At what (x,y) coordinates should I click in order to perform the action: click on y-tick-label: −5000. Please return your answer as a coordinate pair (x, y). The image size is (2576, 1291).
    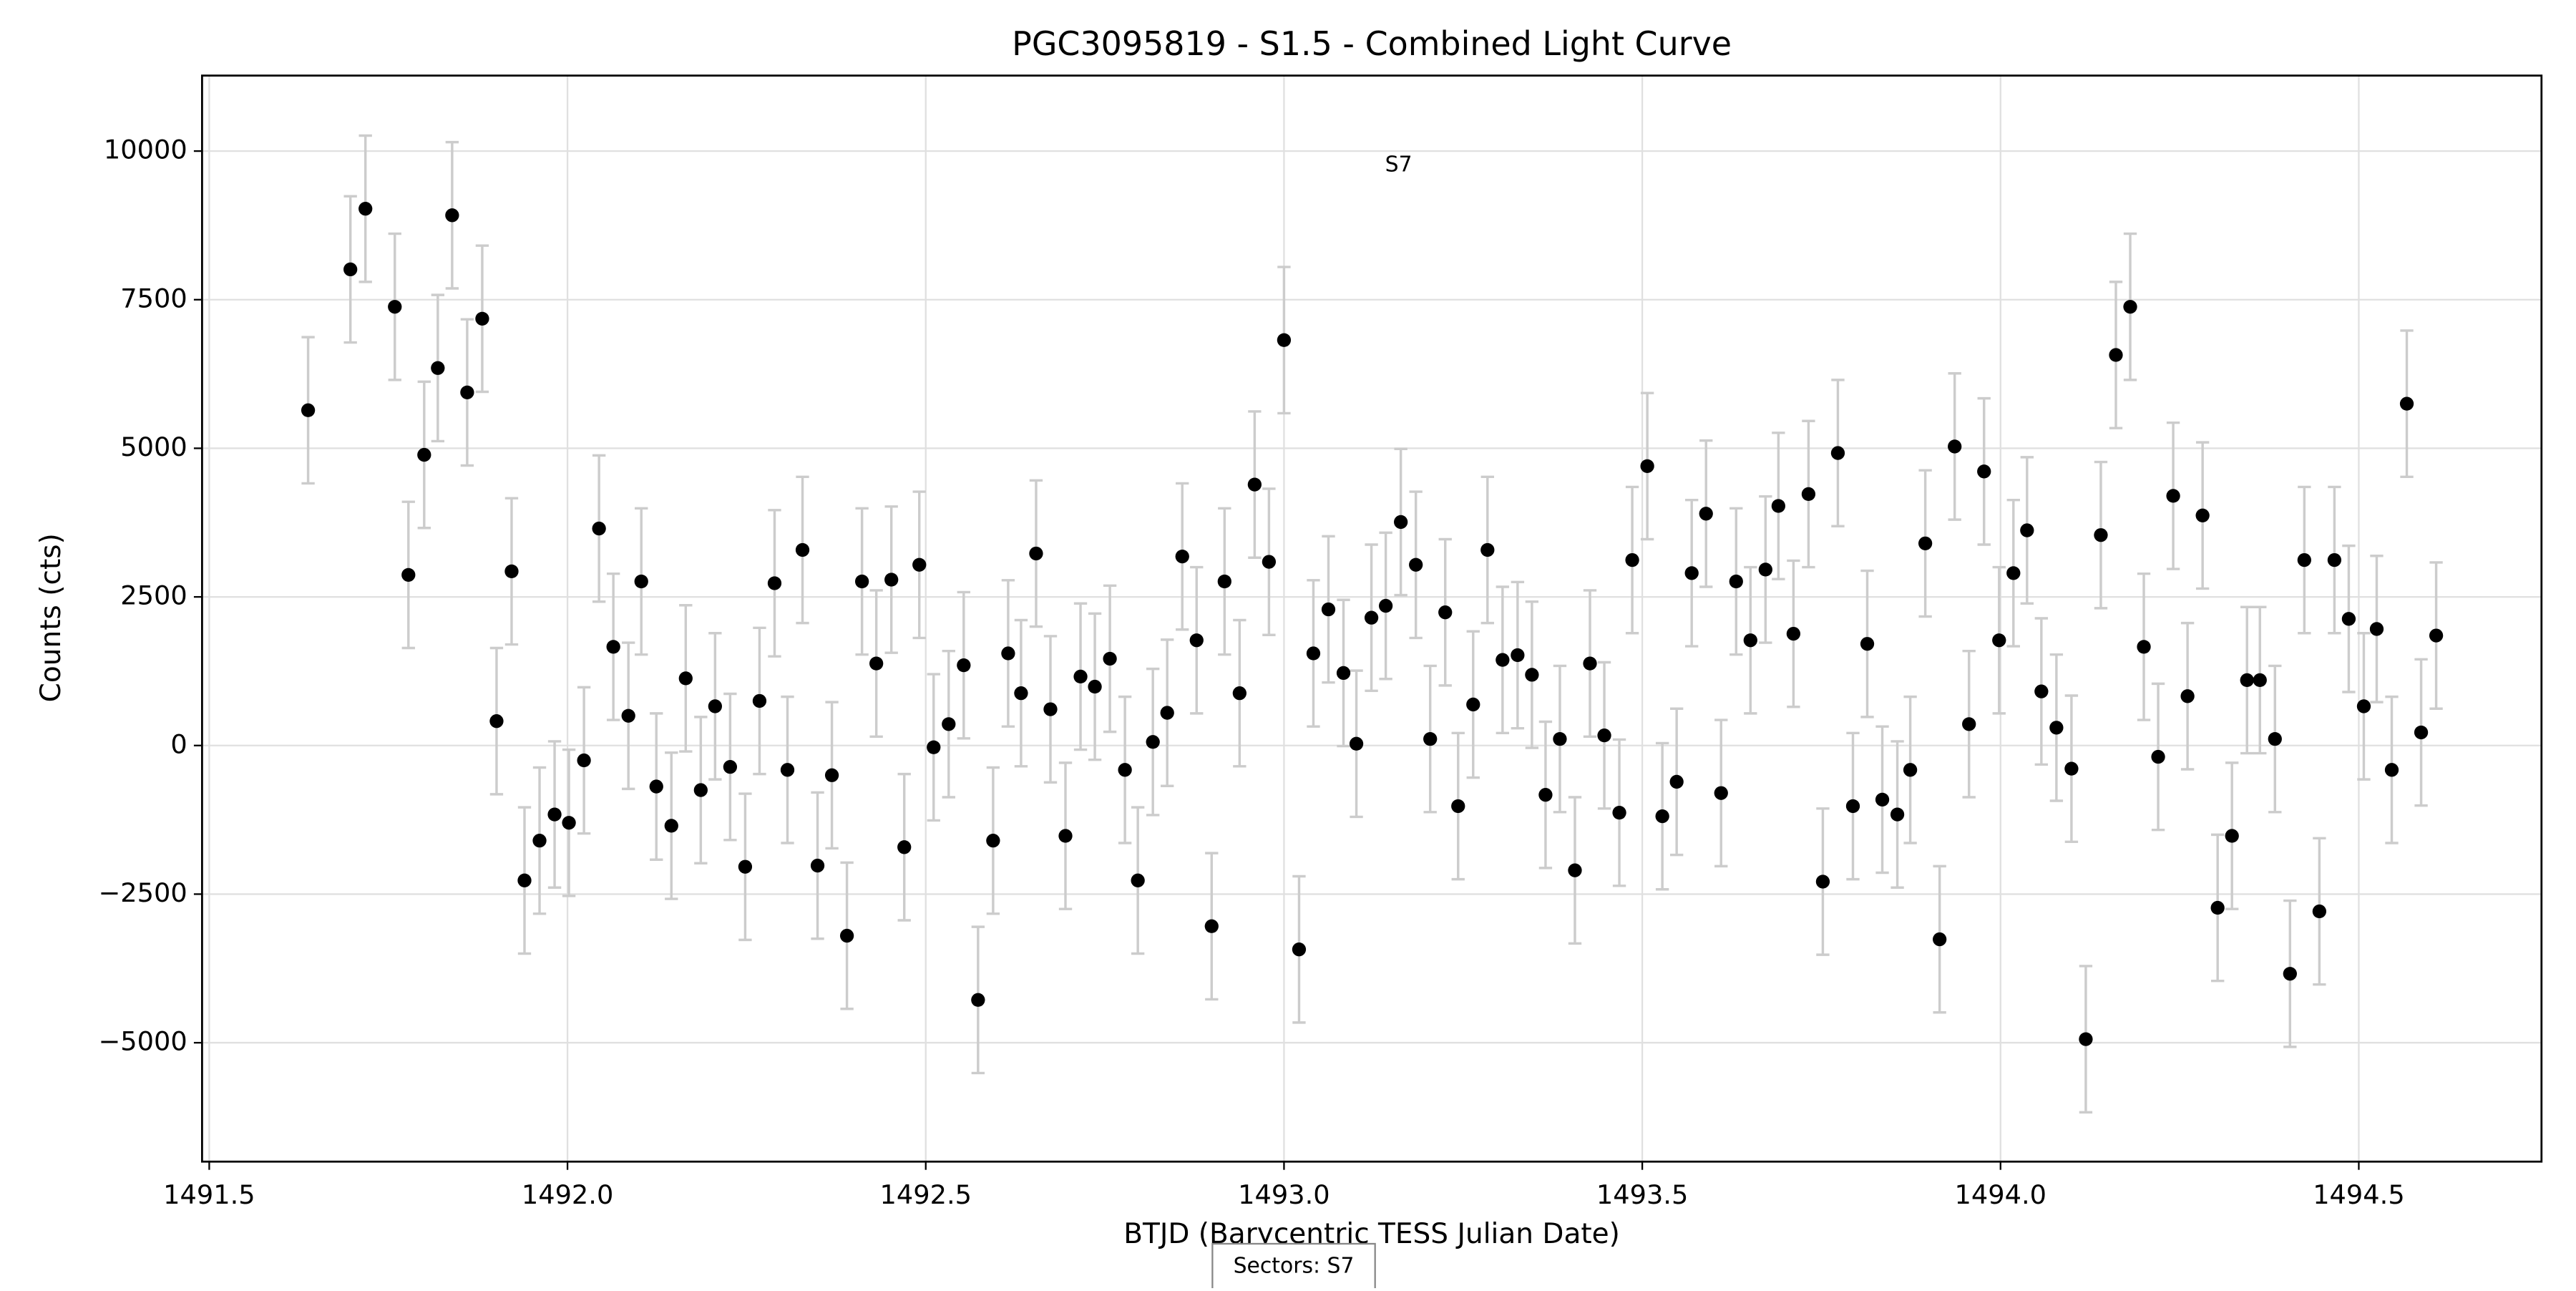
    Looking at the image, I should click on (143, 1041).